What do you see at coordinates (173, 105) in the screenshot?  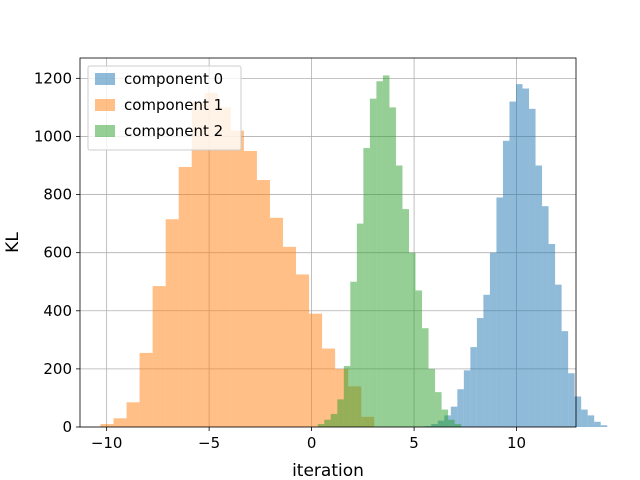 I see `legend-label: component 1` at bounding box center [173, 105].